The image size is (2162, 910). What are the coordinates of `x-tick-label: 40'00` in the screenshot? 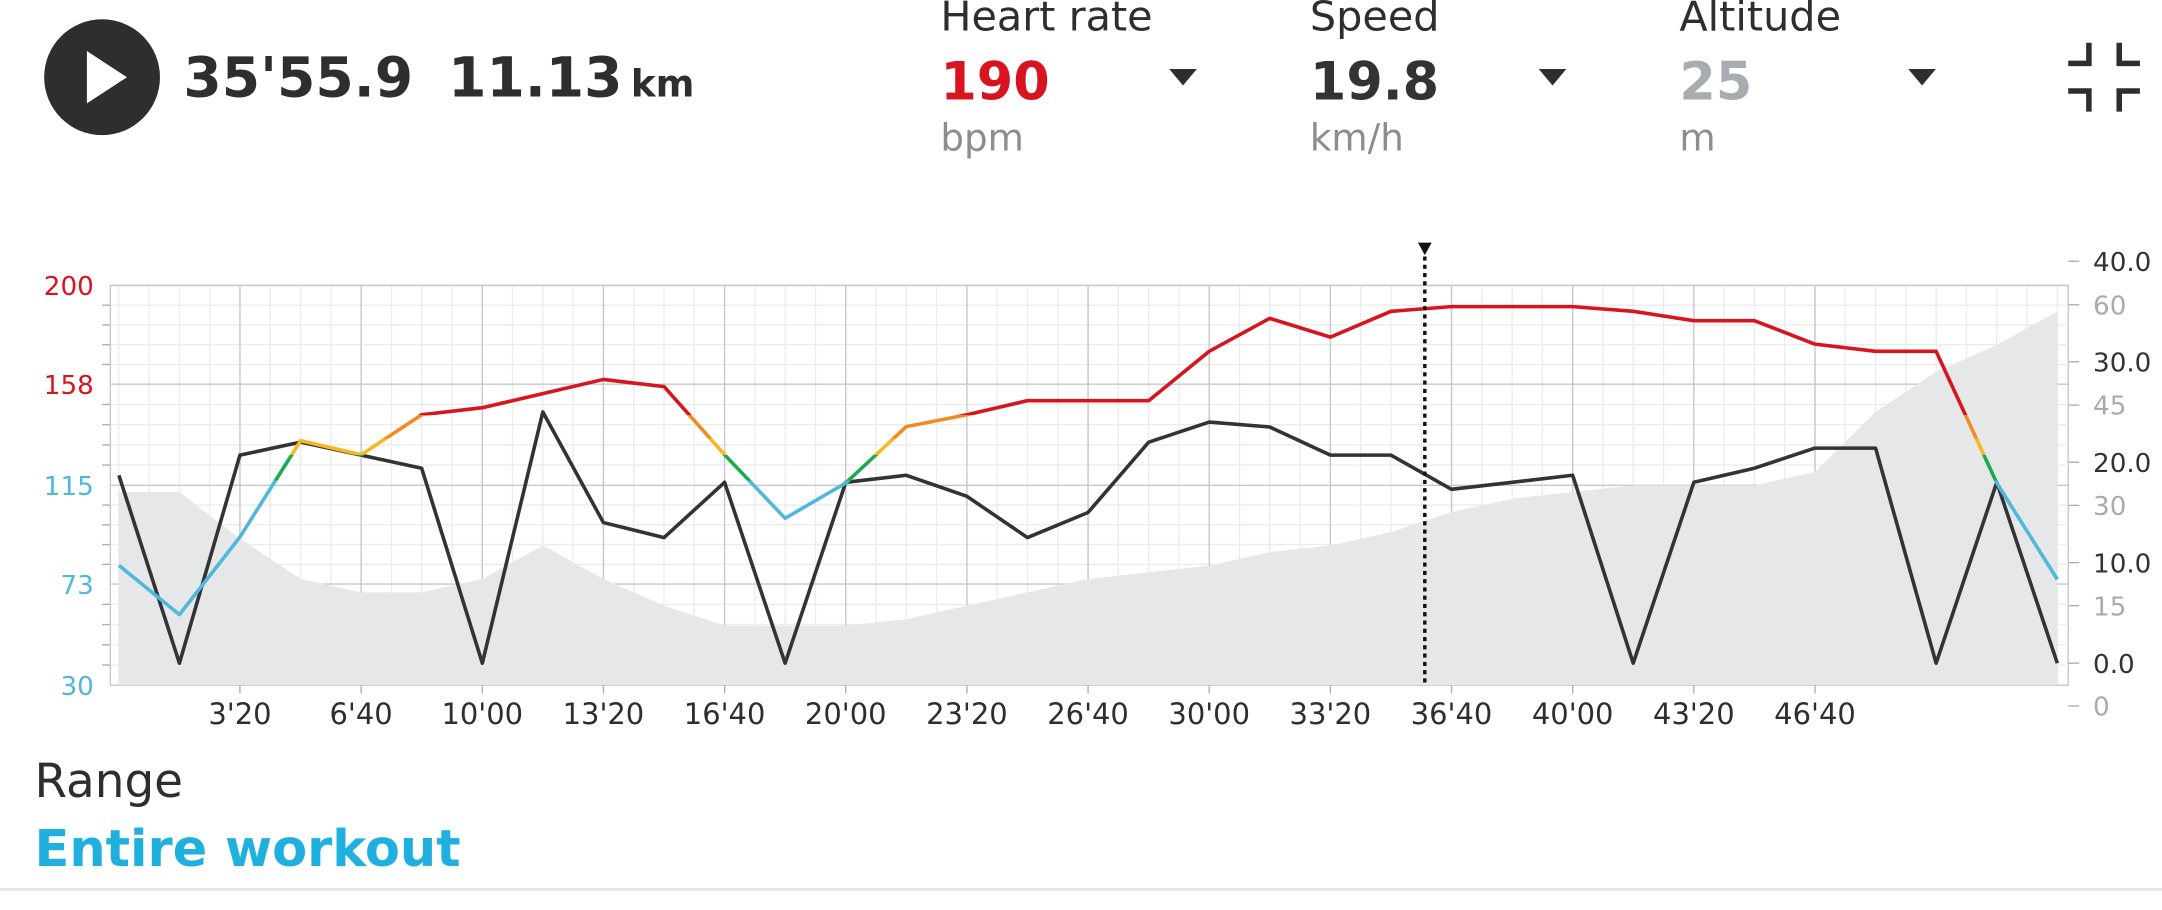 It's located at (1573, 714).